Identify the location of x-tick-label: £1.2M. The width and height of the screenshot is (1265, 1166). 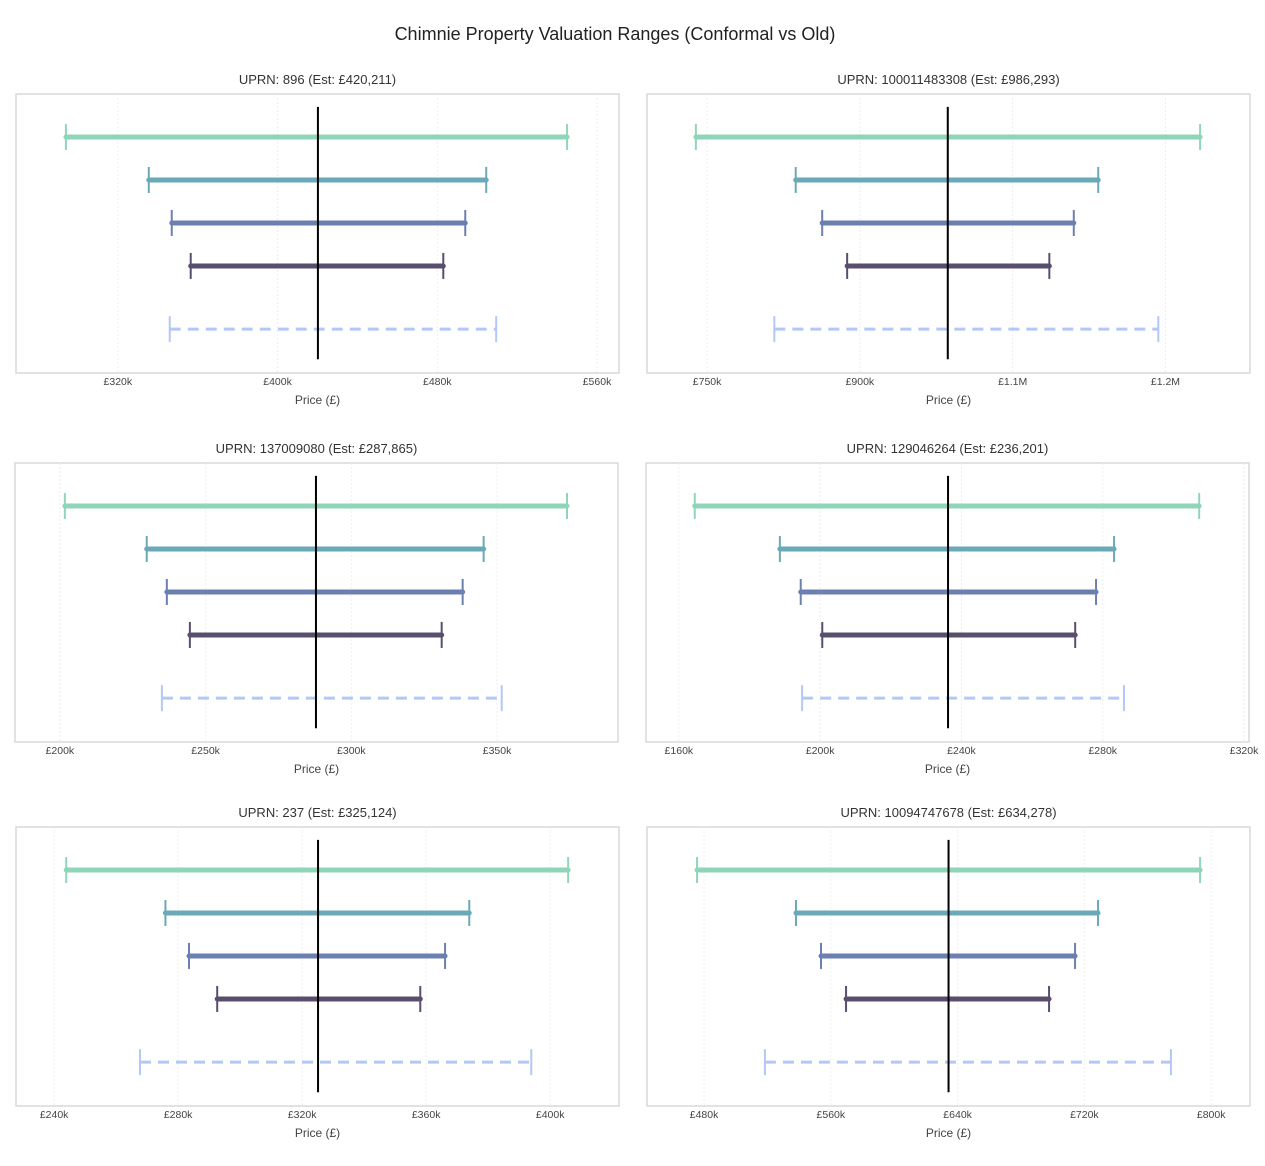
(1165, 382).